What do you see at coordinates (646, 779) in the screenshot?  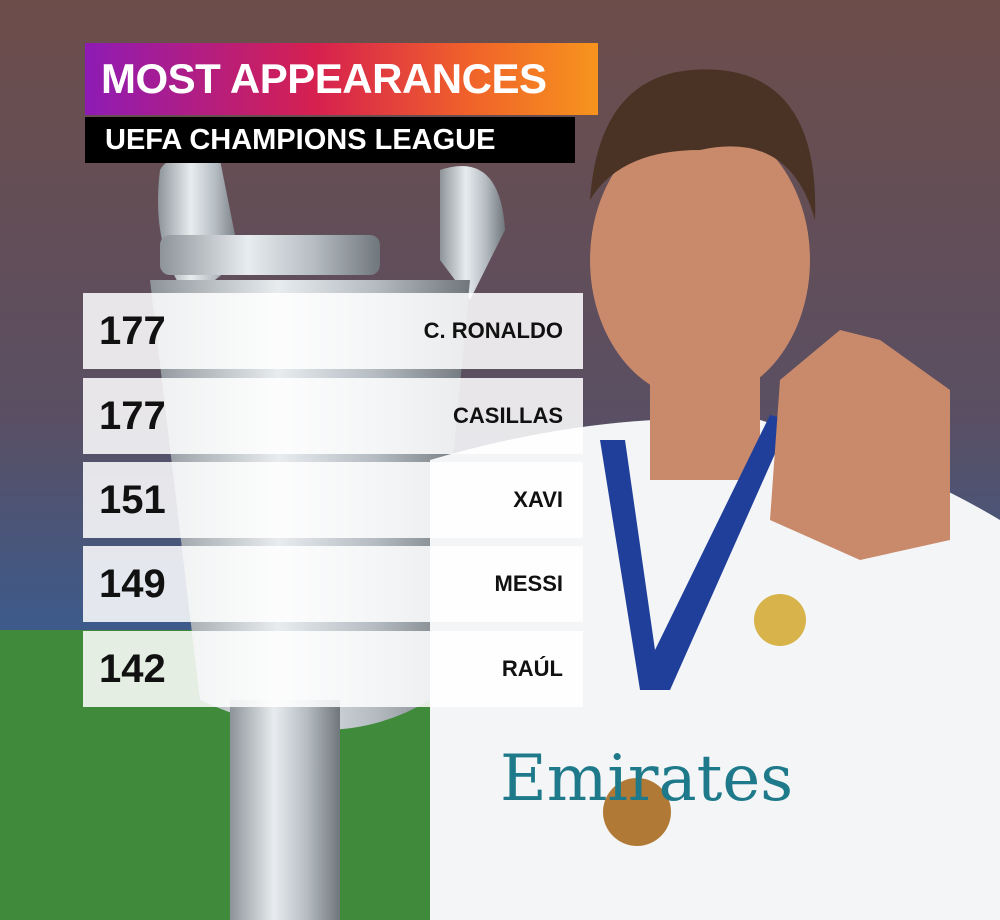 I see `svg-text: Emirates` at bounding box center [646, 779].